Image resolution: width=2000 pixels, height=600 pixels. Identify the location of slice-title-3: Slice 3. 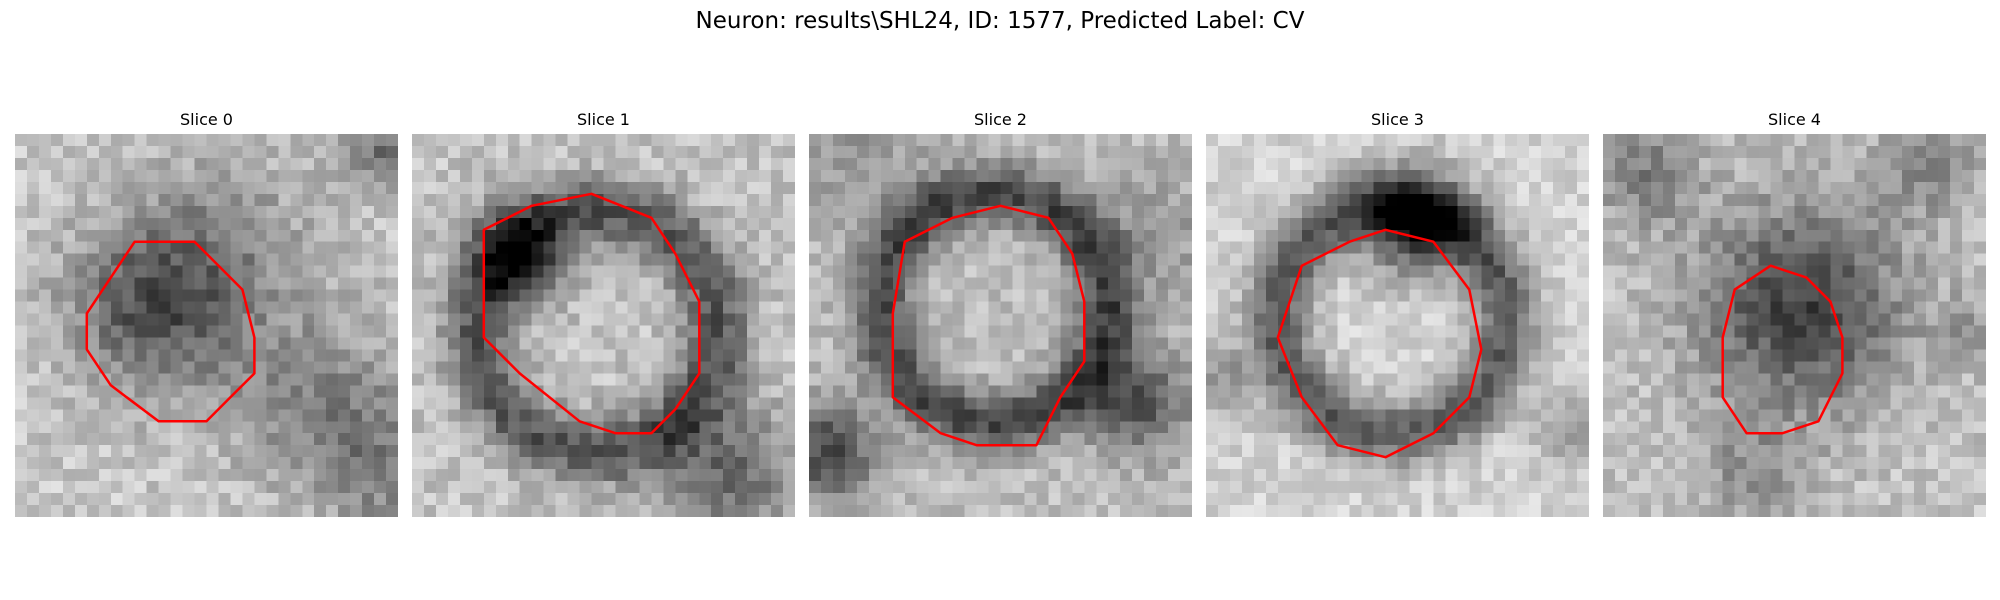
(1397, 119).